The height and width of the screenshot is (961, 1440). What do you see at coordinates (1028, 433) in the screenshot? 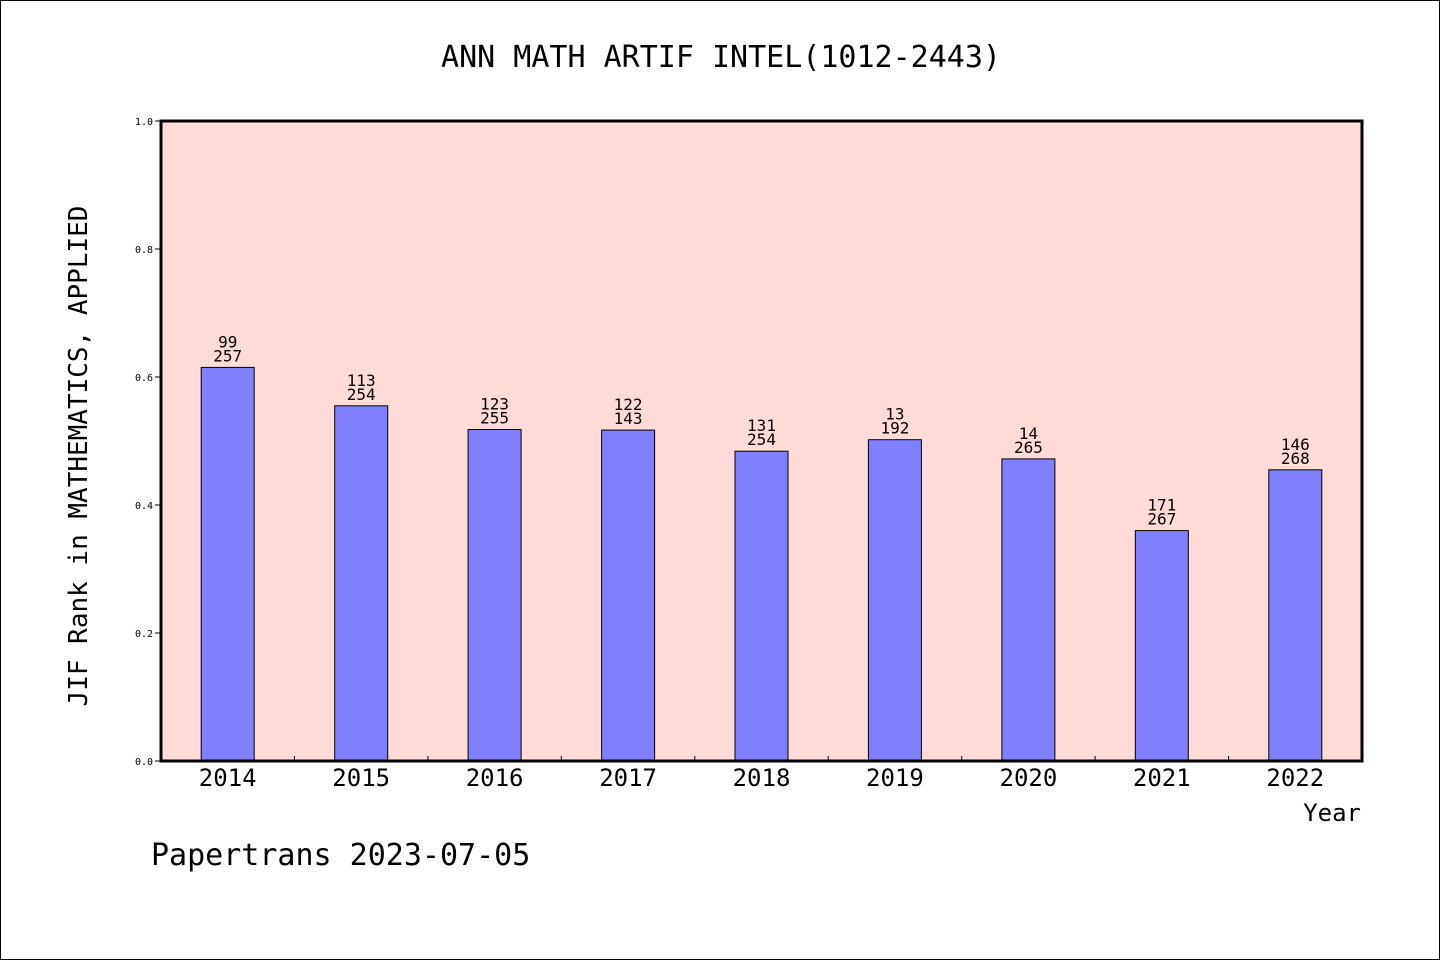
I see `bar-rank-label-2020: 14` at bounding box center [1028, 433].